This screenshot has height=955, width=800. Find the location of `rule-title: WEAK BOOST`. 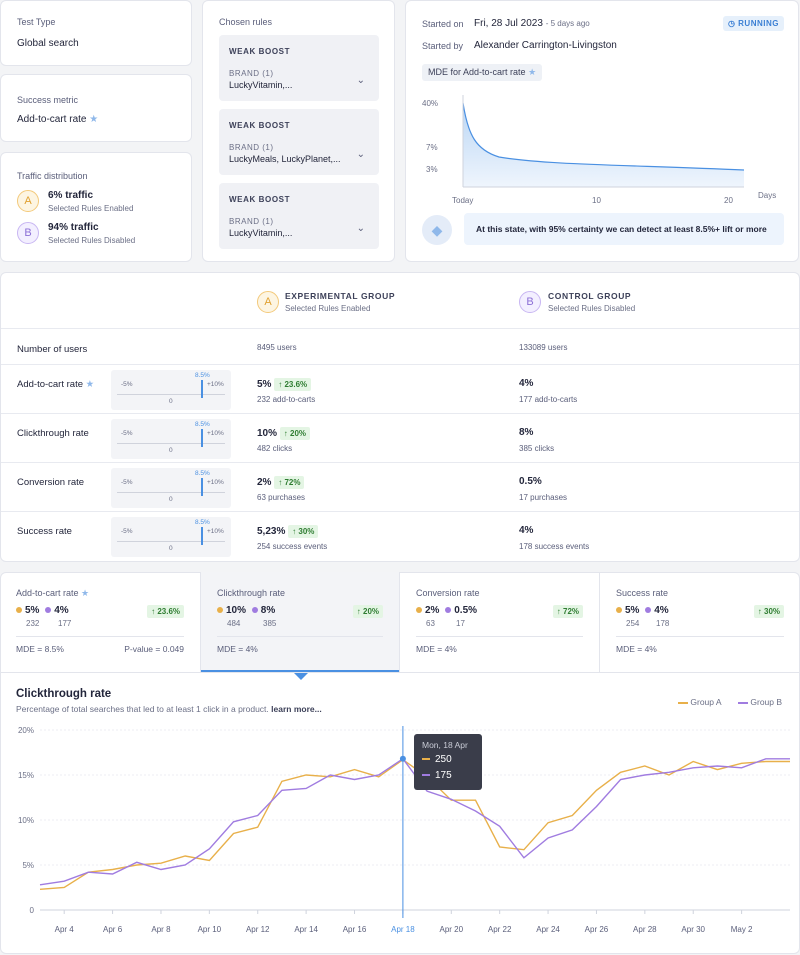

rule-title: WEAK BOOST is located at coordinates (260, 125).